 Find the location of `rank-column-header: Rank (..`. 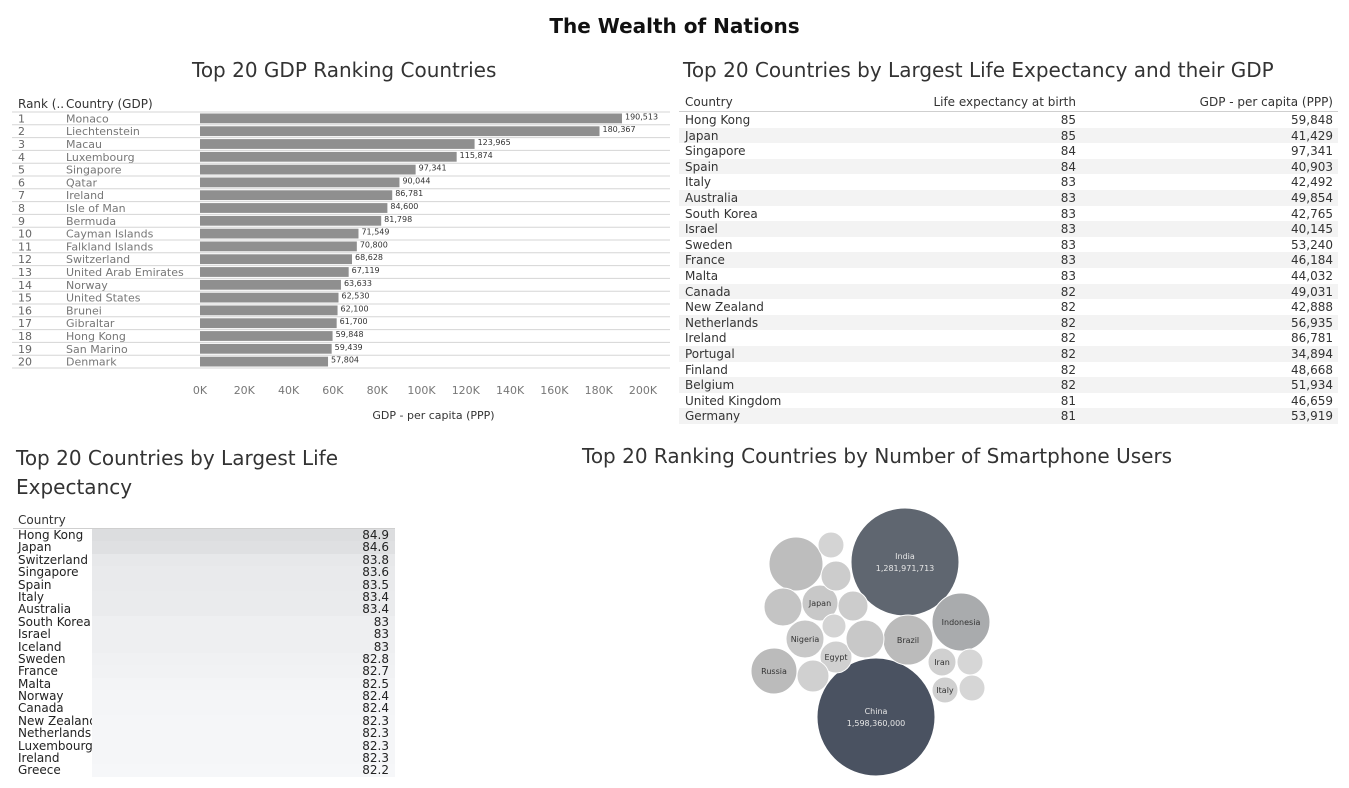

rank-column-header: Rank (.. is located at coordinates (41, 104).